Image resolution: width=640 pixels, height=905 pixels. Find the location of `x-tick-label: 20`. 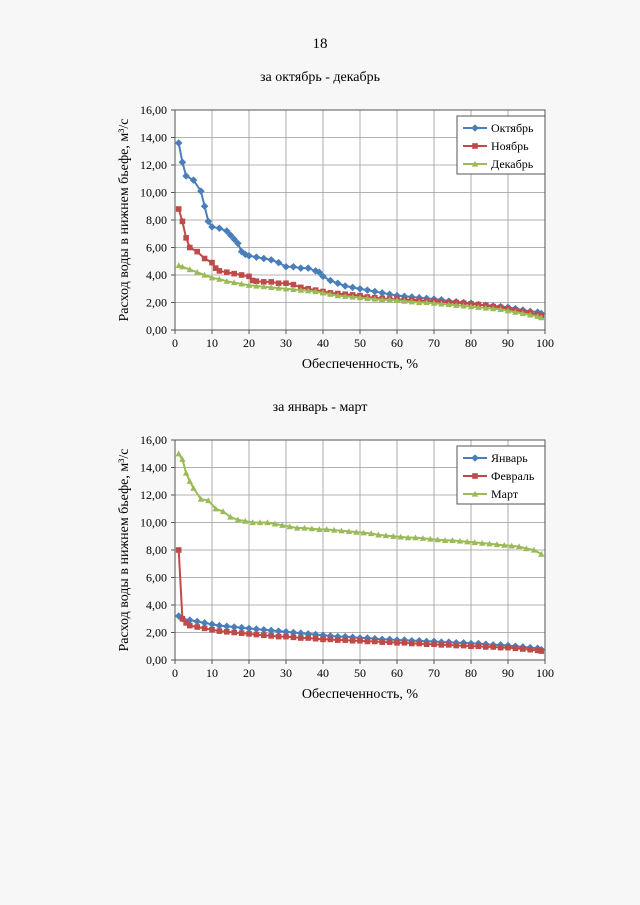

x-tick-label: 20 is located at coordinates (249, 673).